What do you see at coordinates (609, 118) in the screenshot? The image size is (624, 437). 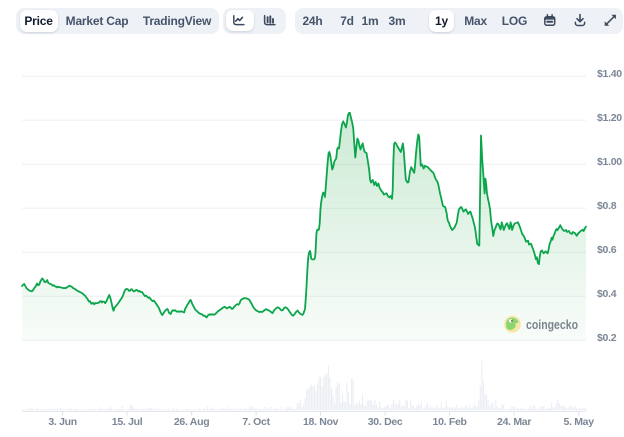 I see `svg-text: $1.20` at bounding box center [609, 118].